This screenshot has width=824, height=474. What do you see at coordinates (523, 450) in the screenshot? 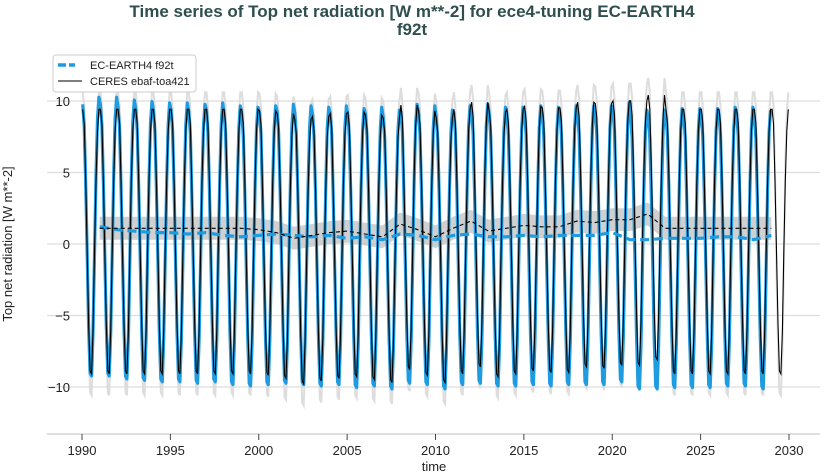
I see `x-tick-label: 2015` at bounding box center [523, 450].